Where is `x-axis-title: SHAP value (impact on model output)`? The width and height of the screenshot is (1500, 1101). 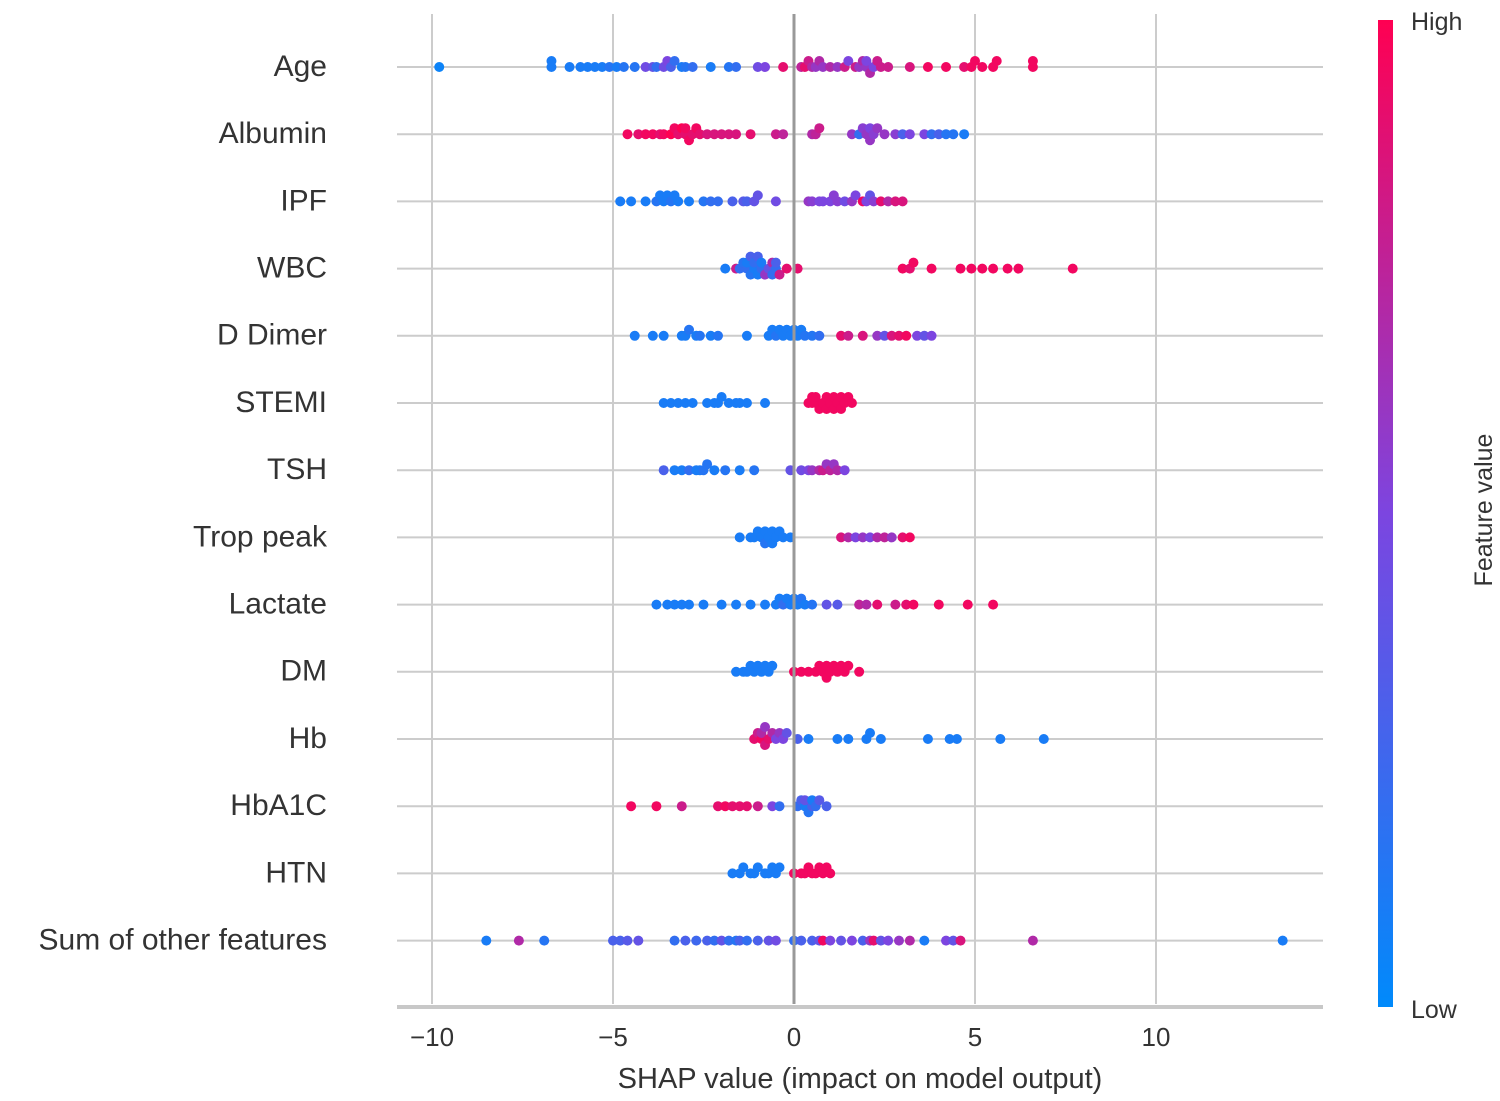 x-axis-title: SHAP value (impact on model output) is located at coordinates (860, 1079).